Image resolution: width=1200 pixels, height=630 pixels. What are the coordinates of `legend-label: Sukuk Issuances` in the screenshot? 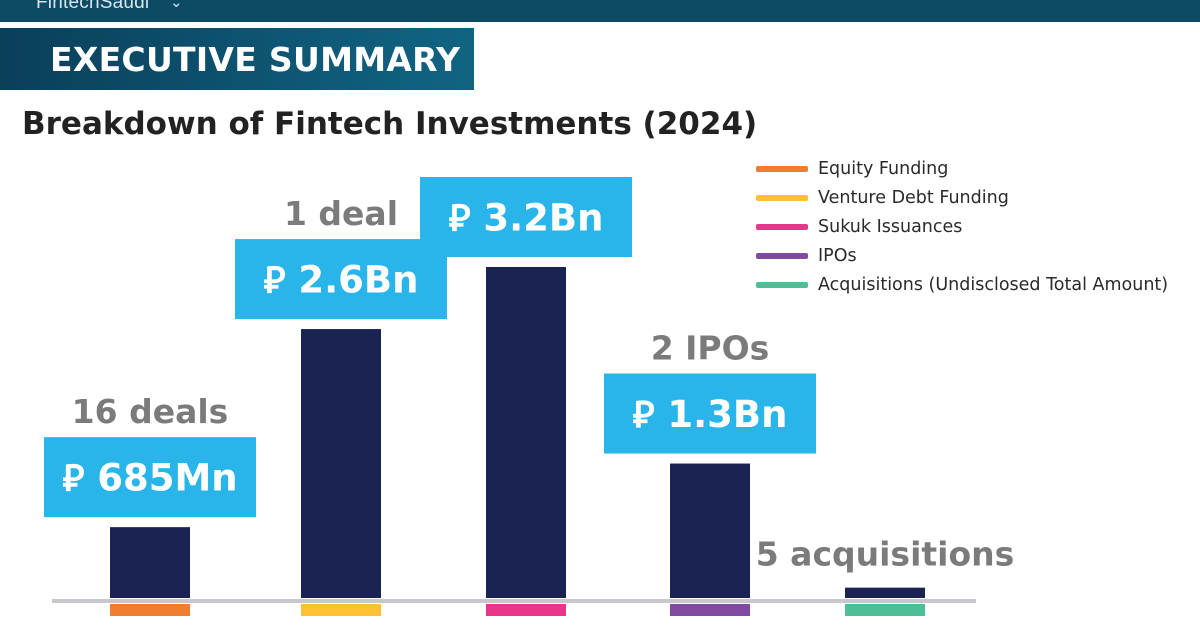 It's located at (890, 226).